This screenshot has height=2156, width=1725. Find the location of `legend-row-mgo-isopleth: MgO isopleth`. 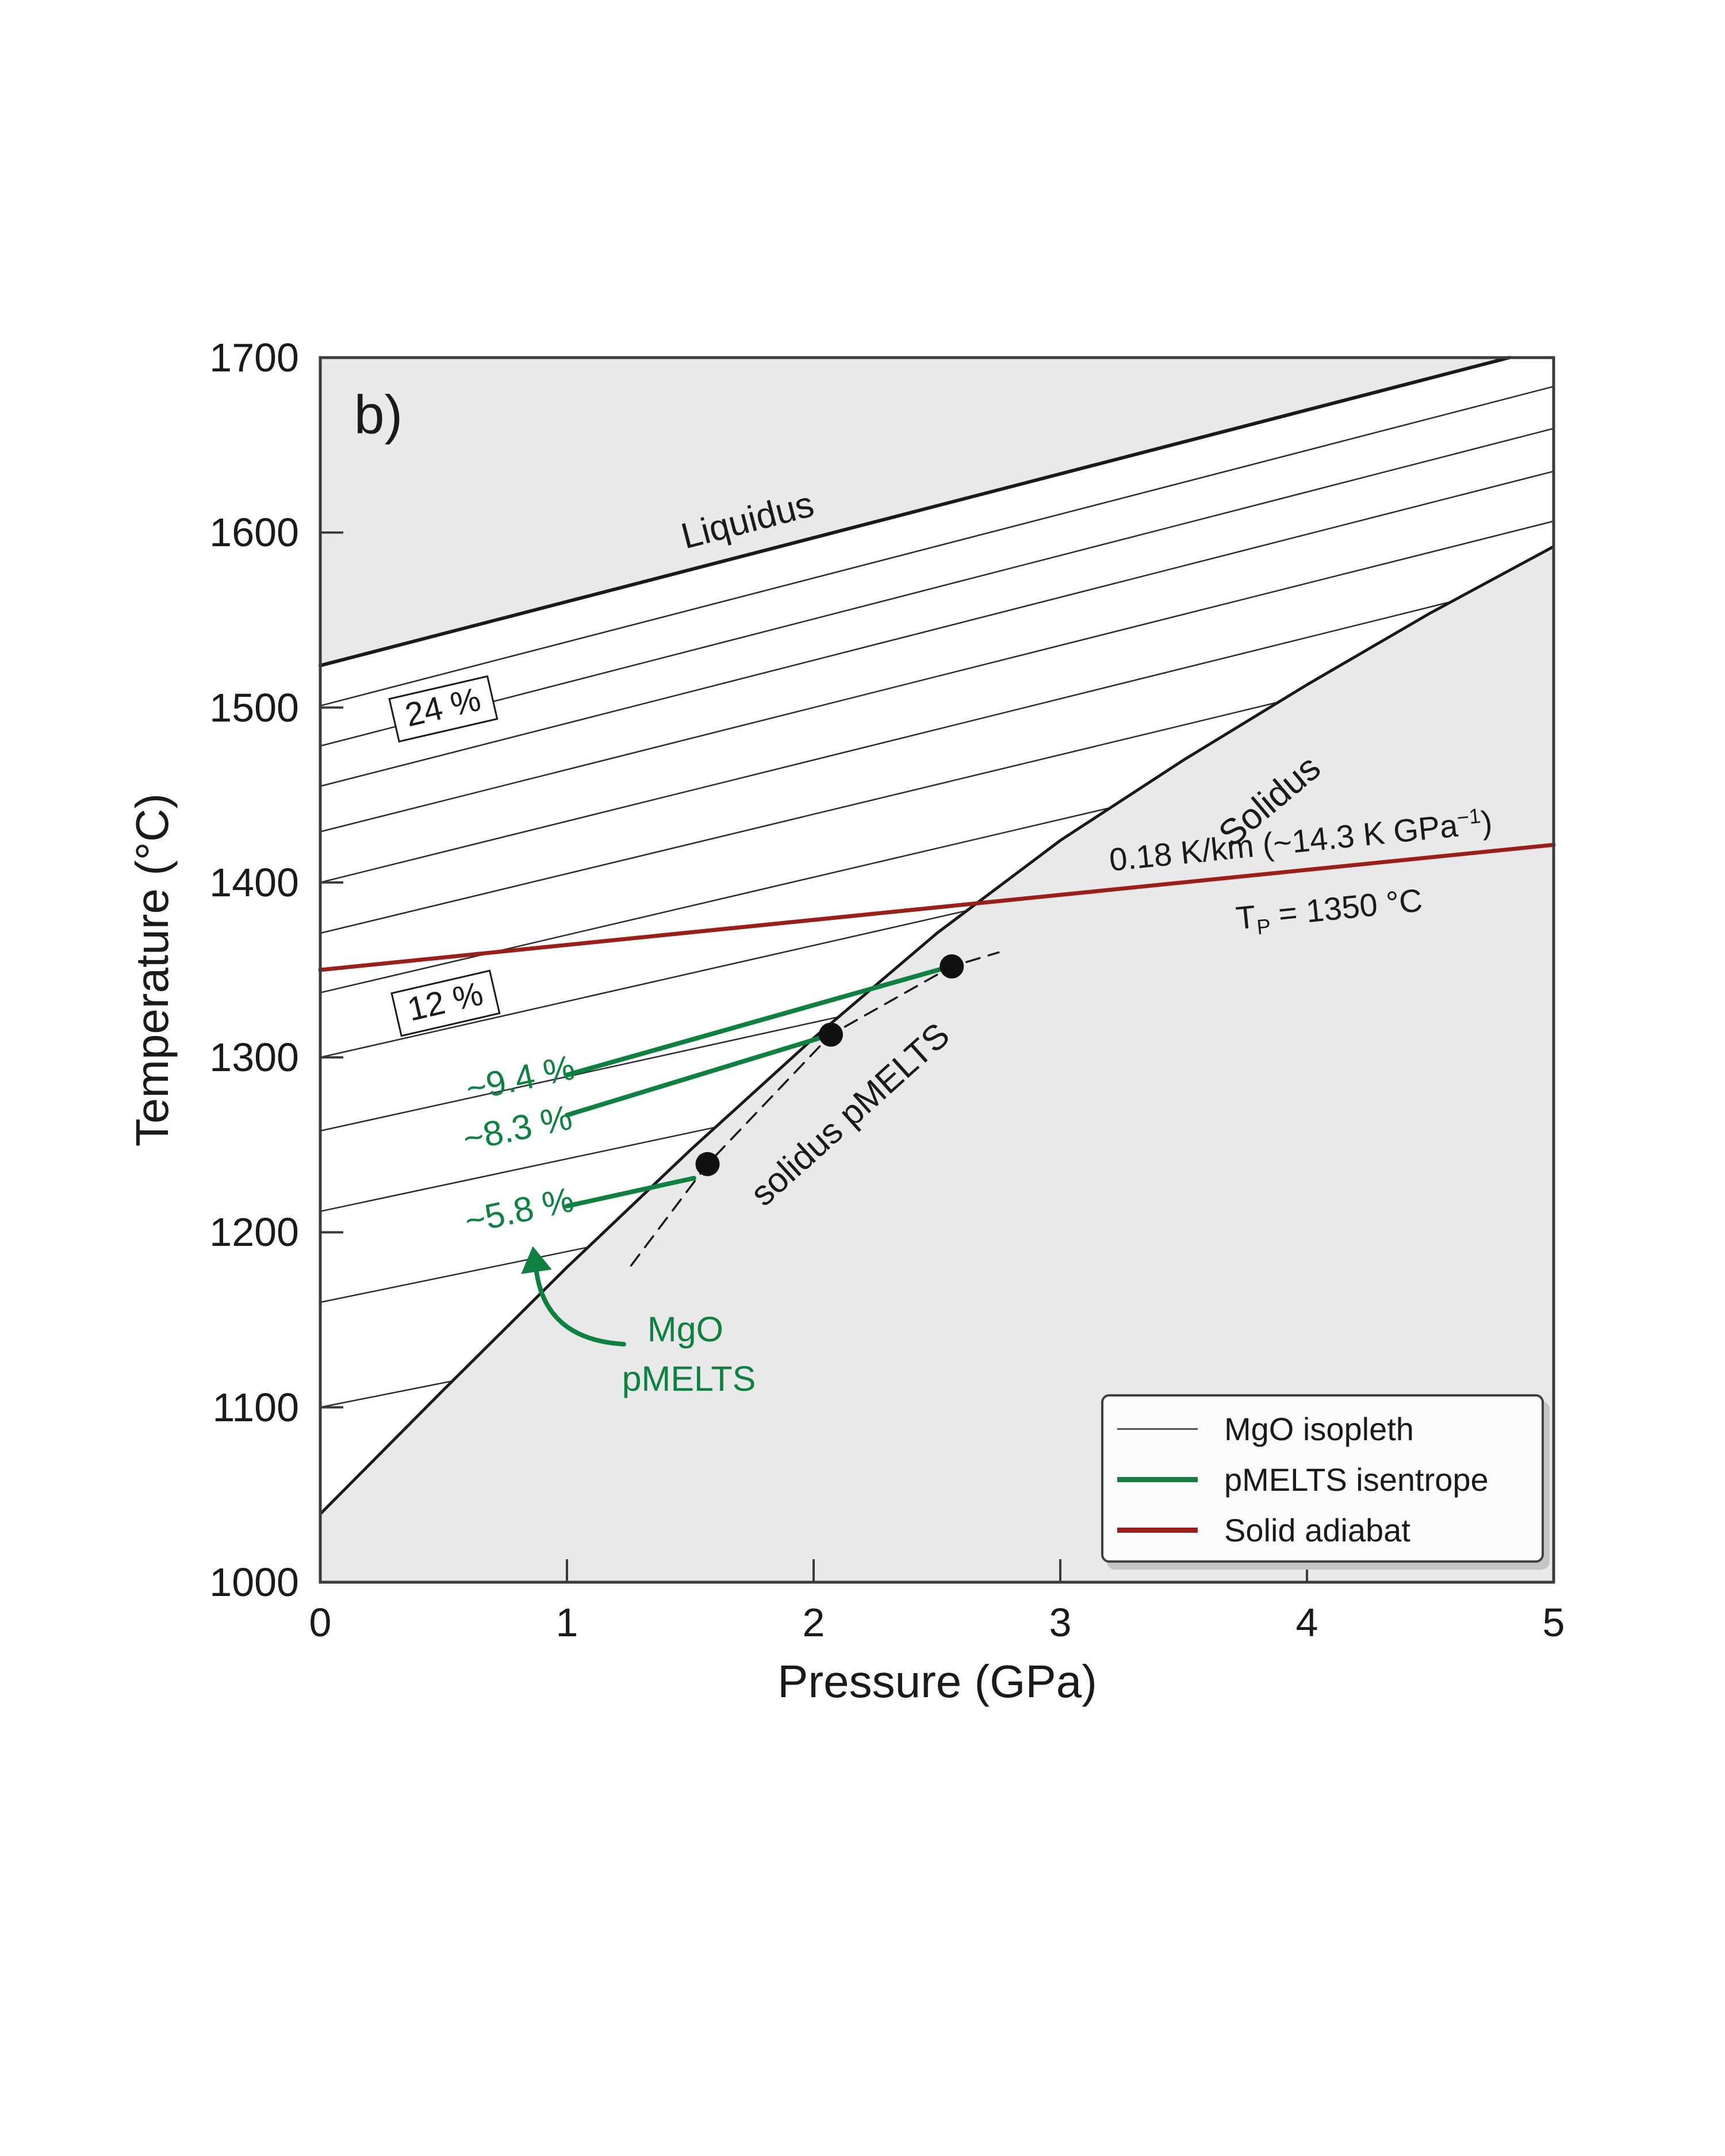

legend-row-mgo-isopleth: MgO isopleth is located at coordinates (1329, 1428).